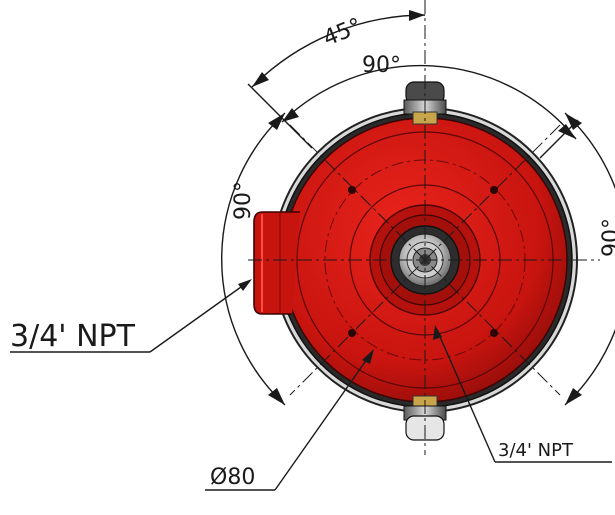 This screenshot has height=515, width=615. I want to click on npt-right-label: 3/4' NPT, so click(536, 450).